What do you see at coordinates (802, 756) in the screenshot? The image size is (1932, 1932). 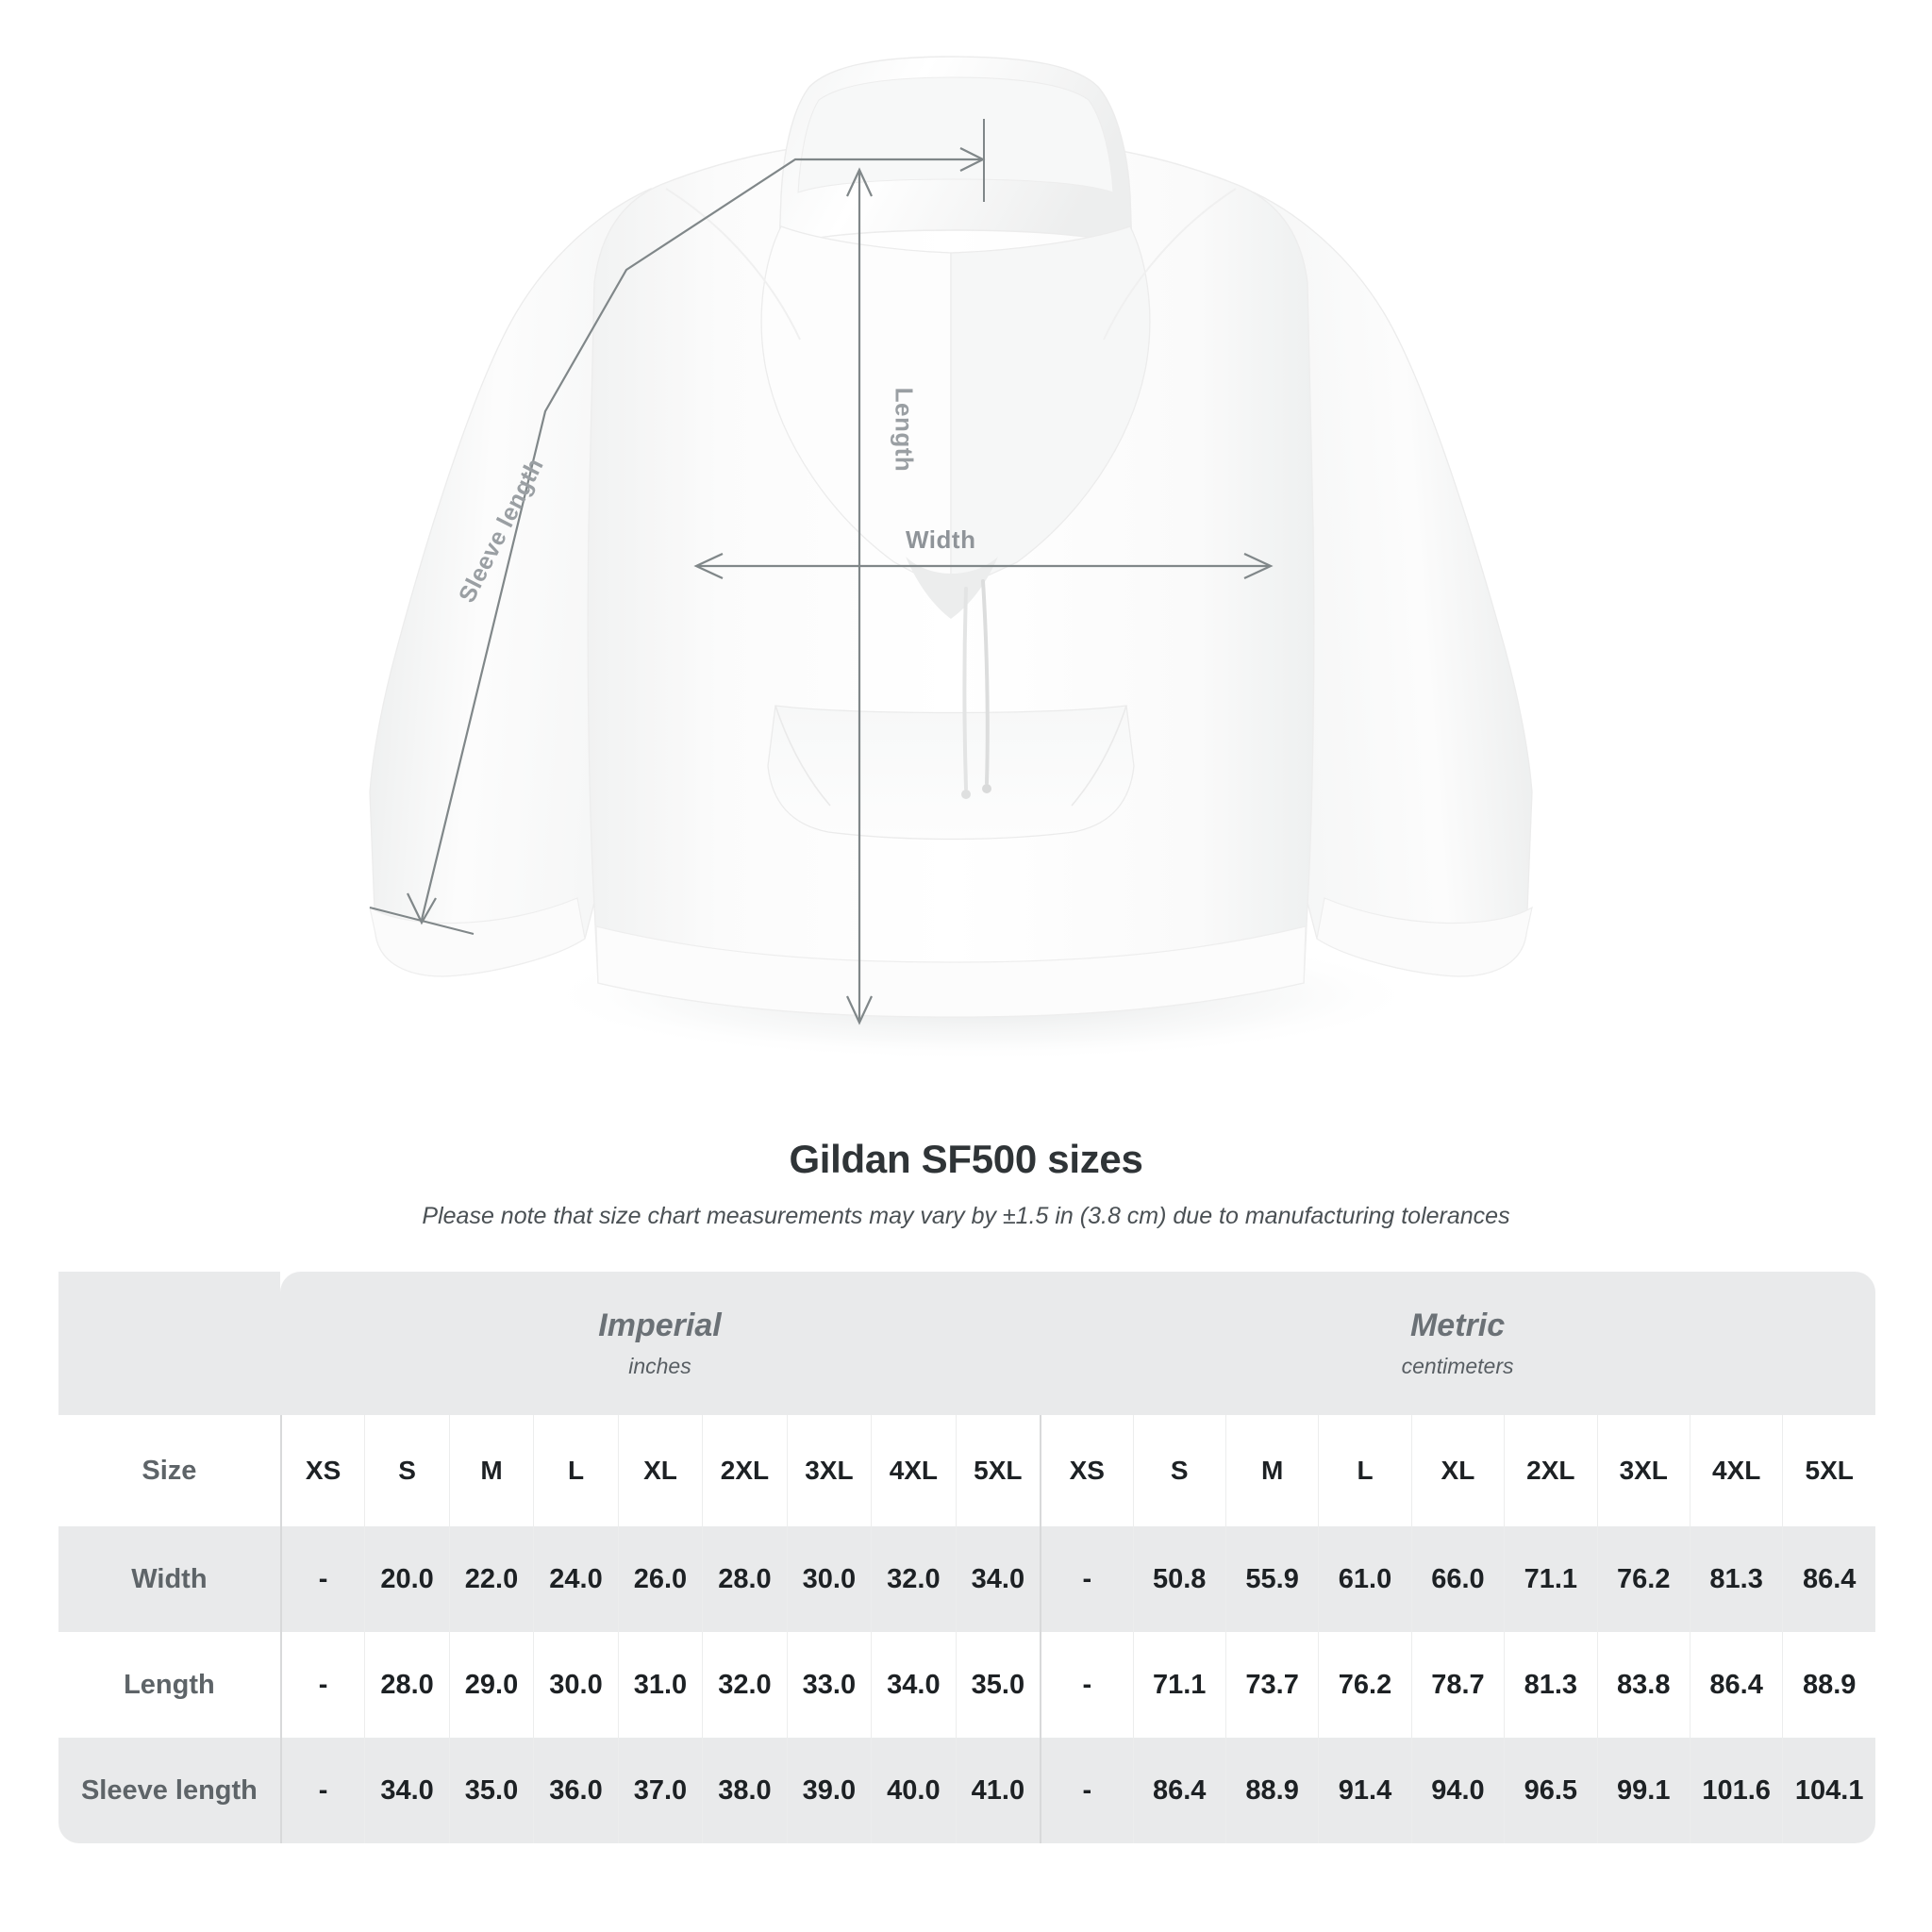 I see `pocket-seam-left` at bounding box center [802, 756].